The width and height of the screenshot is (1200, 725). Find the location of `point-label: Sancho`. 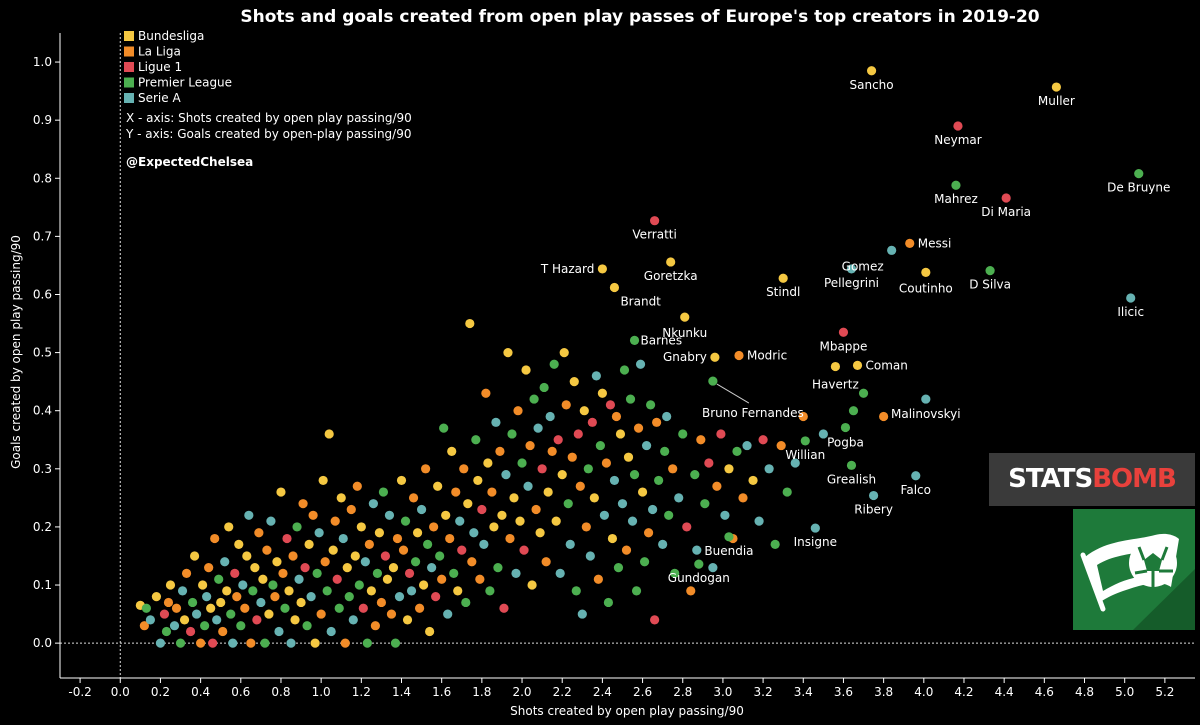

point-label: Sancho is located at coordinates (872, 85).